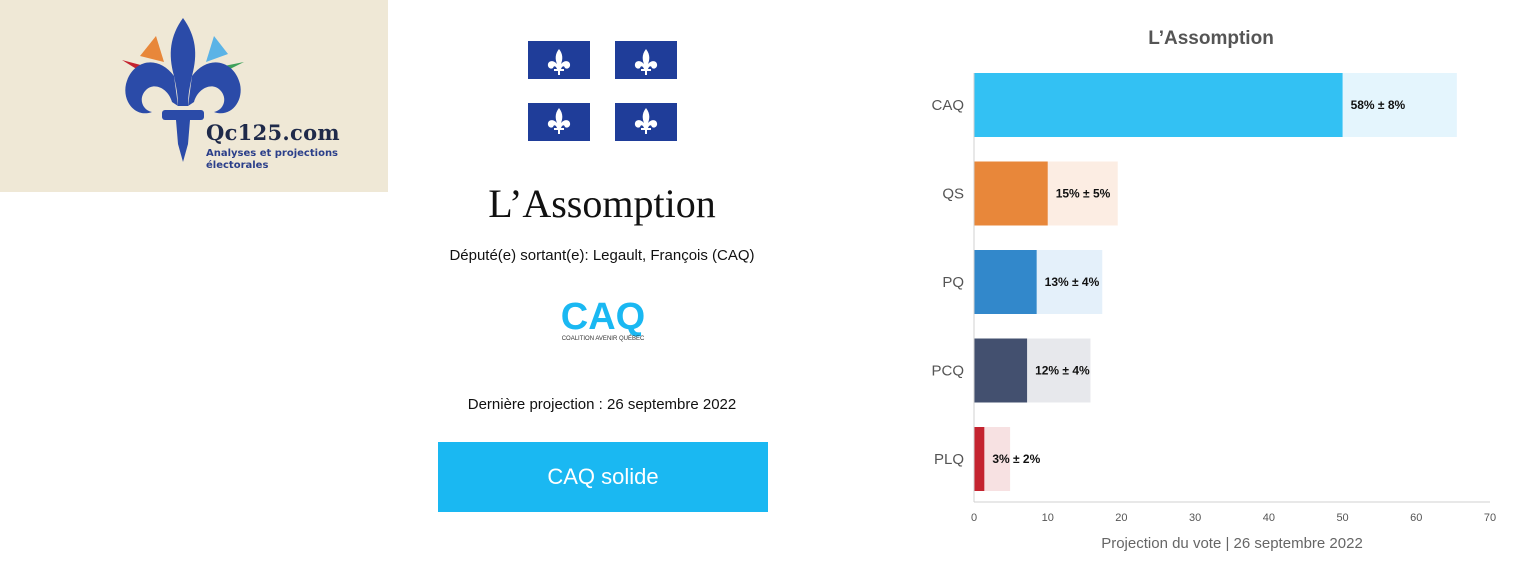 The width and height of the screenshot is (1525, 576). What do you see at coordinates (603, 477) in the screenshot?
I see `riding-status-badge: CAQ solide` at bounding box center [603, 477].